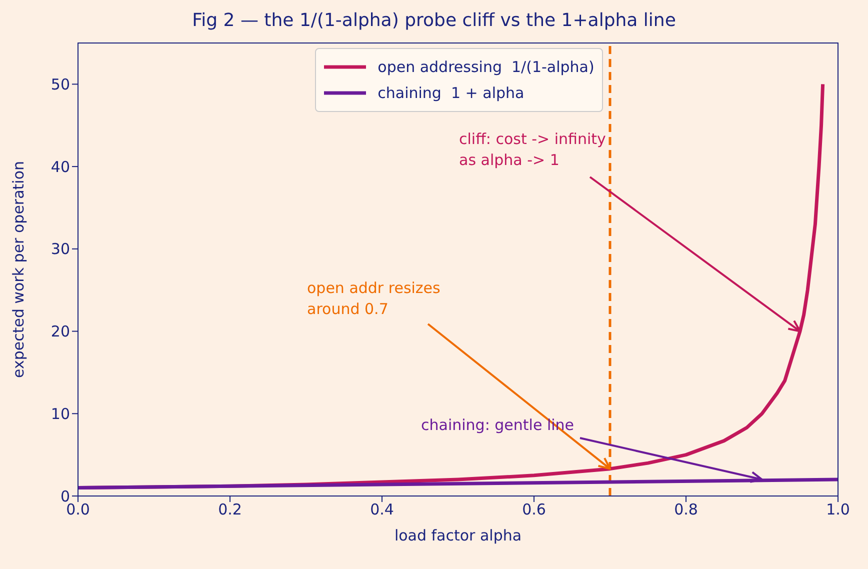 Image resolution: width=868 pixels, height=569 pixels. I want to click on annotation: open addr resizes around 0.7, so click(374, 298).